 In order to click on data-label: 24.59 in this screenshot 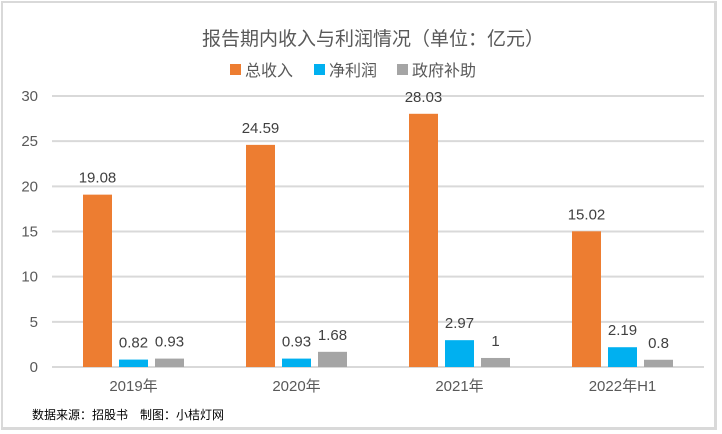, I will do `click(261, 128)`.